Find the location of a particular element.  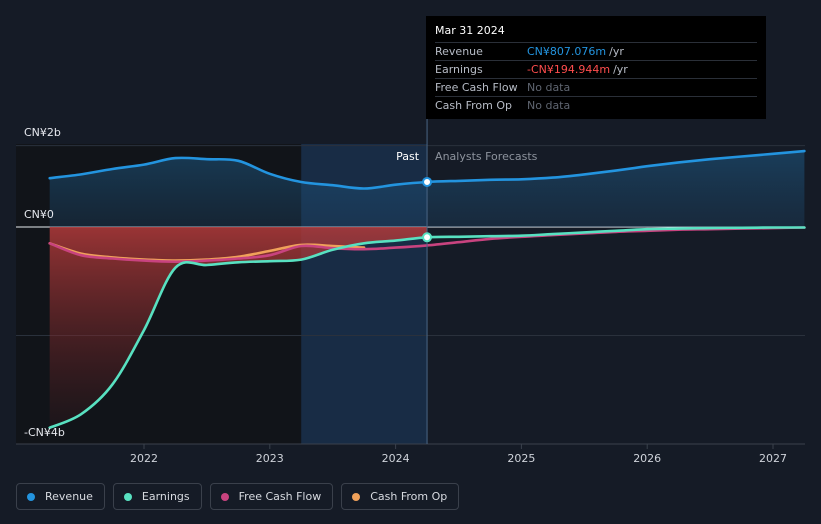

legend-item-revenue: Revenue is located at coordinates (60, 496).